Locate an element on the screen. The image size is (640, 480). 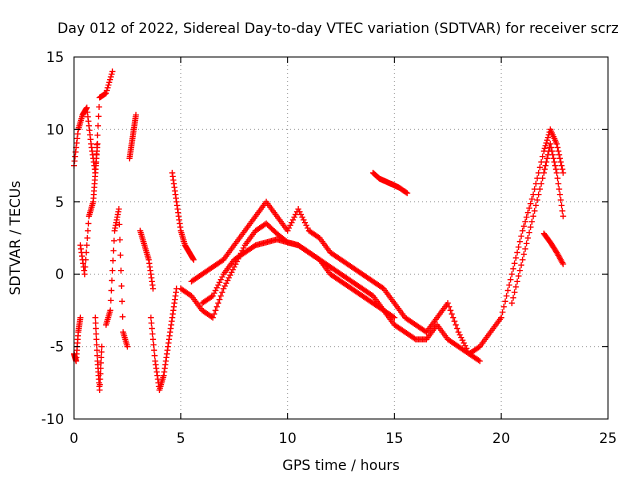
series-arc-m is located at coordinates (390, 183).